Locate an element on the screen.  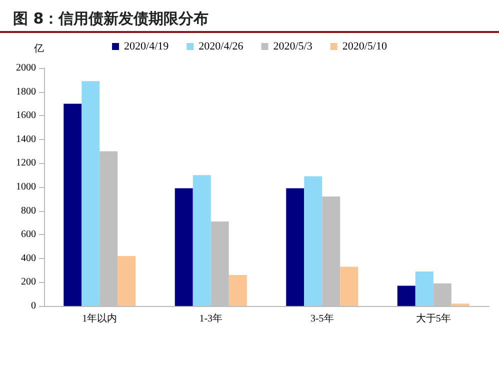
y-tick-label: 1800 is located at coordinates (26, 92).